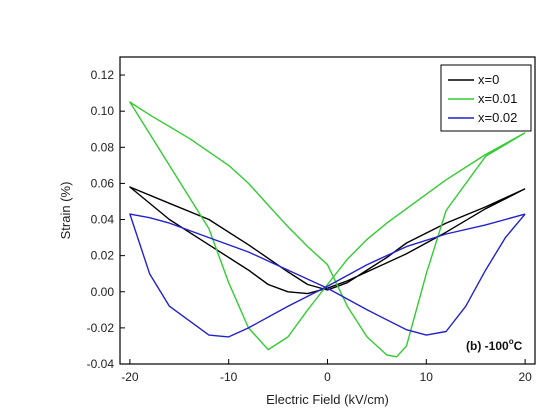  What do you see at coordinates (103, 292) in the screenshot?
I see `y-tick-label: 0.00` at bounding box center [103, 292].